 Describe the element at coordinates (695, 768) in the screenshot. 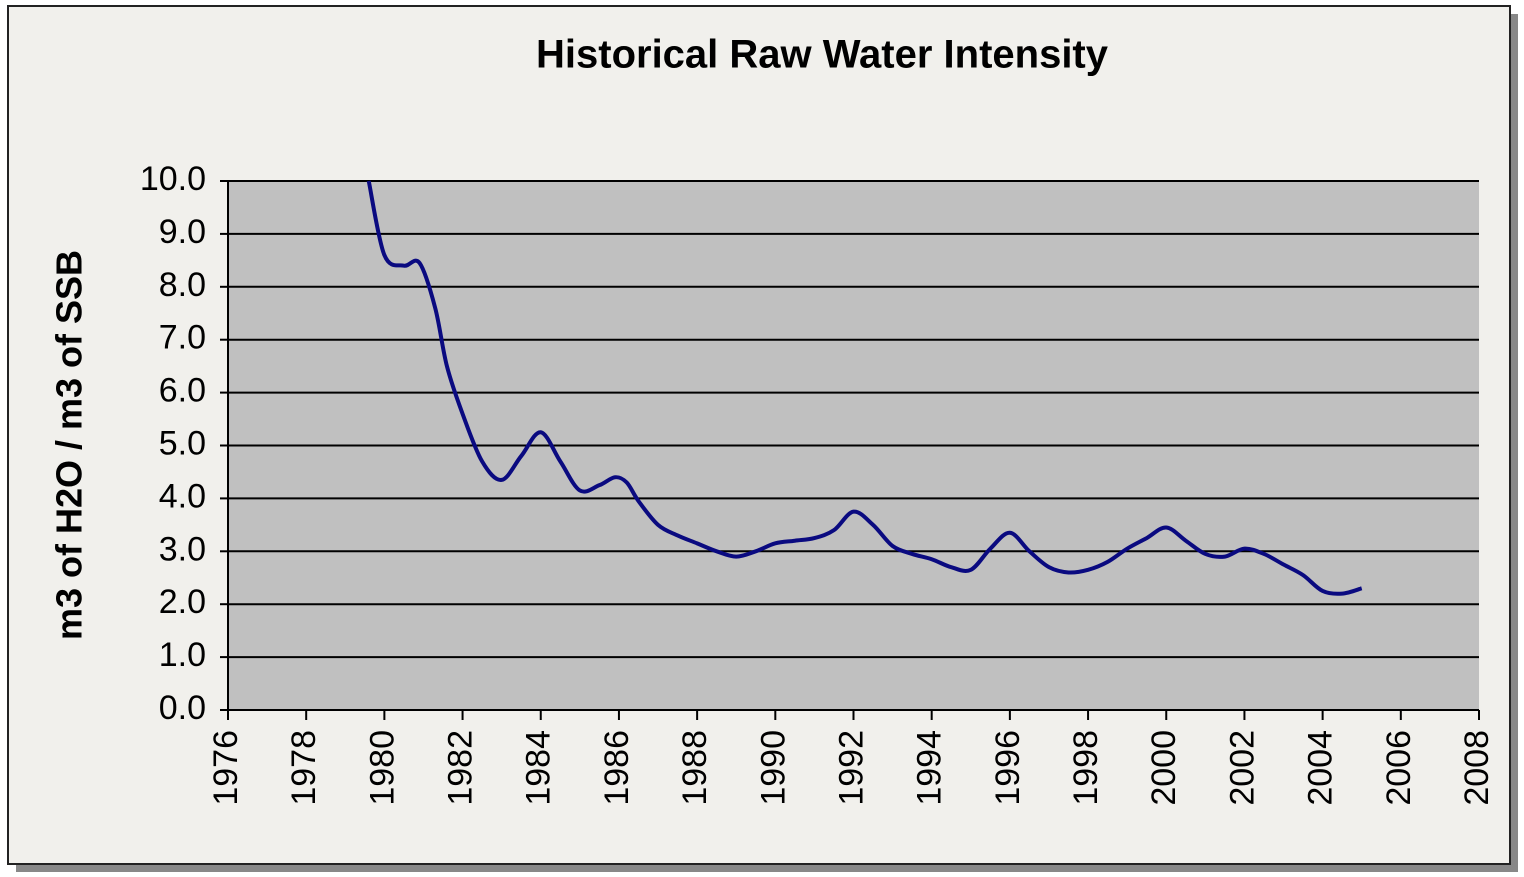

I see `x-tick-label: 1988` at that location.